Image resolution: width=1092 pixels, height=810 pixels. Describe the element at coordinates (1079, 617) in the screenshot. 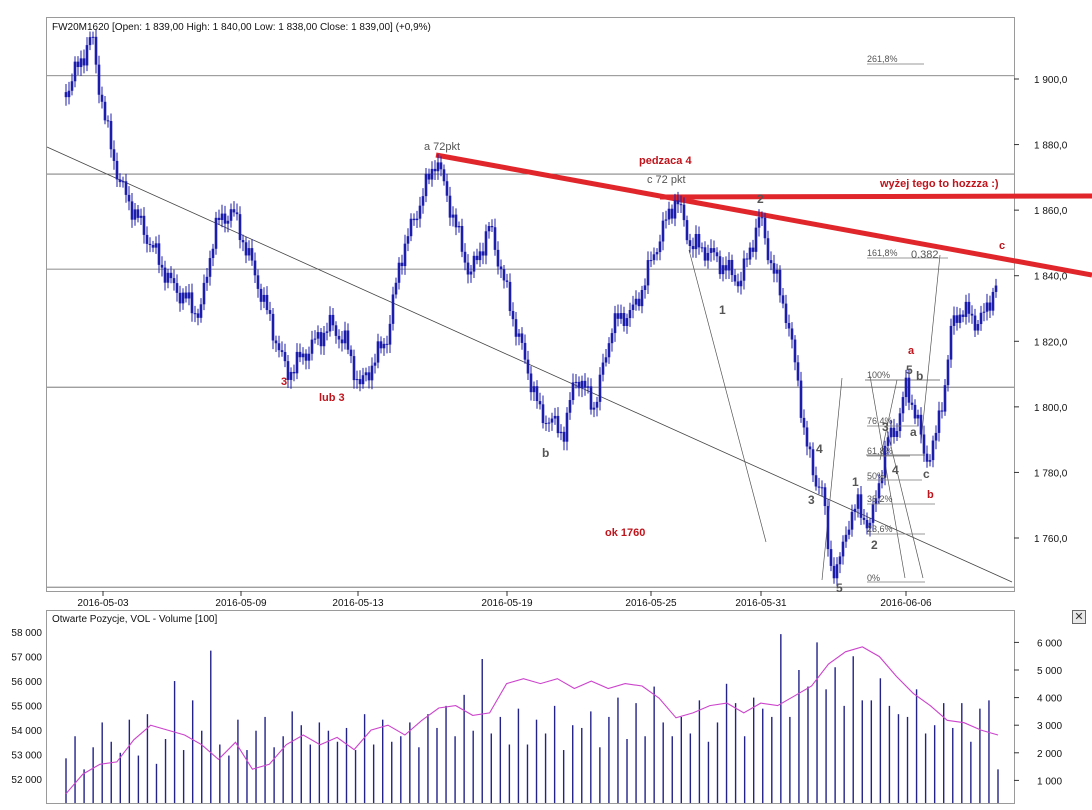

I see `close-panel-button: ✕` at that location.